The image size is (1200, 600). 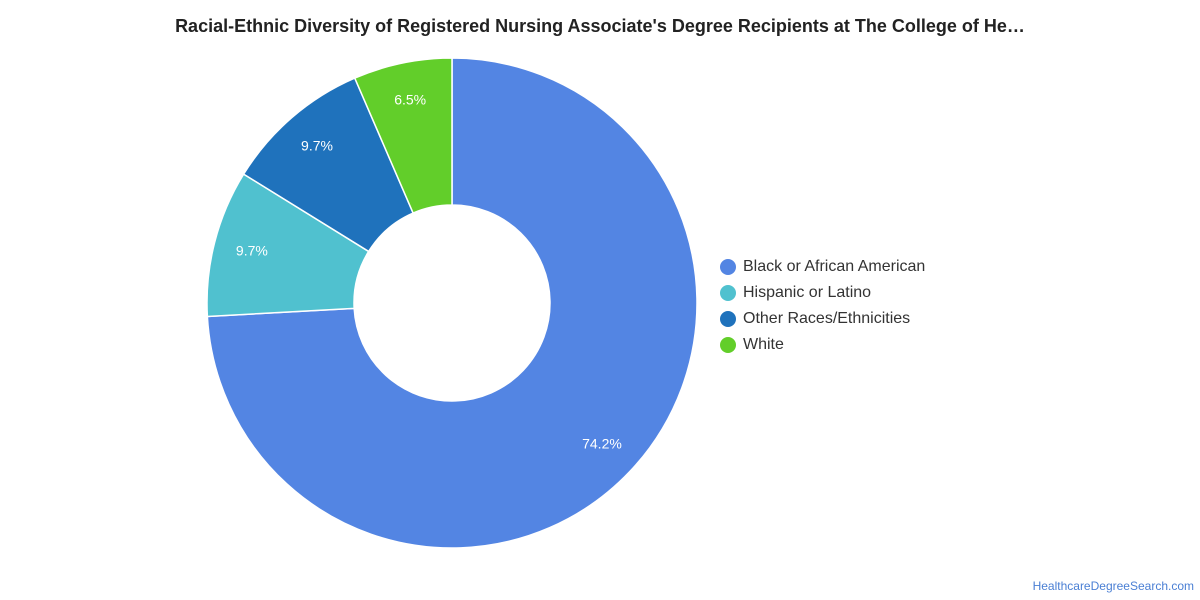 I want to click on legend-label: White, so click(x=763, y=344).